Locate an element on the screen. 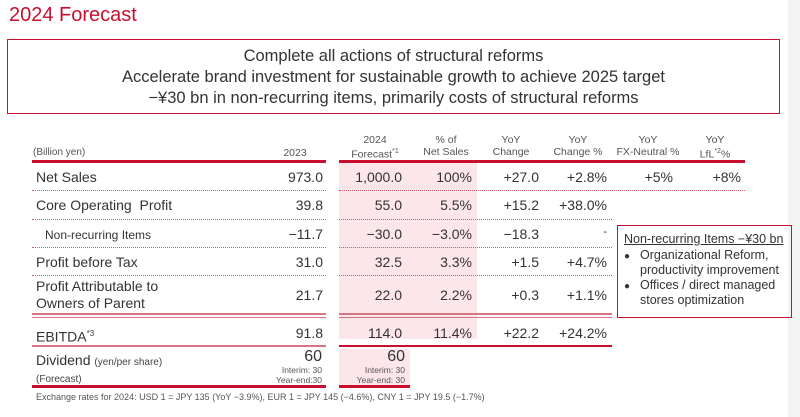 The width and height of the screenshot is (800, 417). header-pct-net-sales: % of Net Sales is located at coordinates (446, 146).